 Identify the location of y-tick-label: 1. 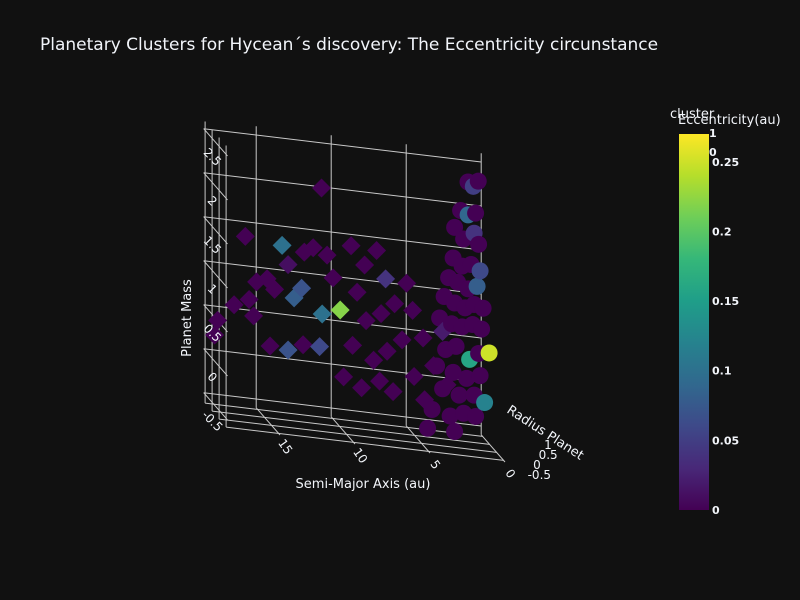
(548, 445).